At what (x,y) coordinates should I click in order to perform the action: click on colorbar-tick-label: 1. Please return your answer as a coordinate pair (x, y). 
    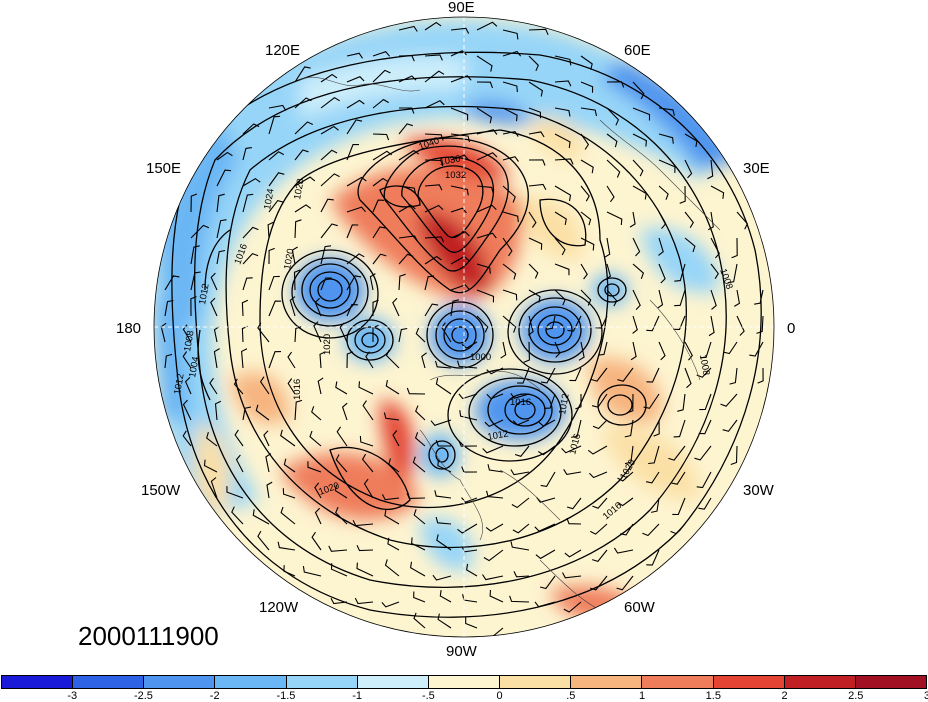
    Looking at the image, I should click on (642, 696).